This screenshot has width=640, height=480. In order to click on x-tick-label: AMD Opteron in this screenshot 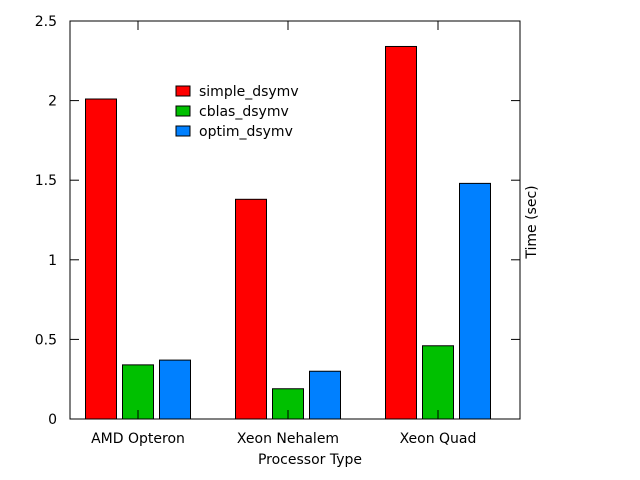, I will do `click(138, 439)`.